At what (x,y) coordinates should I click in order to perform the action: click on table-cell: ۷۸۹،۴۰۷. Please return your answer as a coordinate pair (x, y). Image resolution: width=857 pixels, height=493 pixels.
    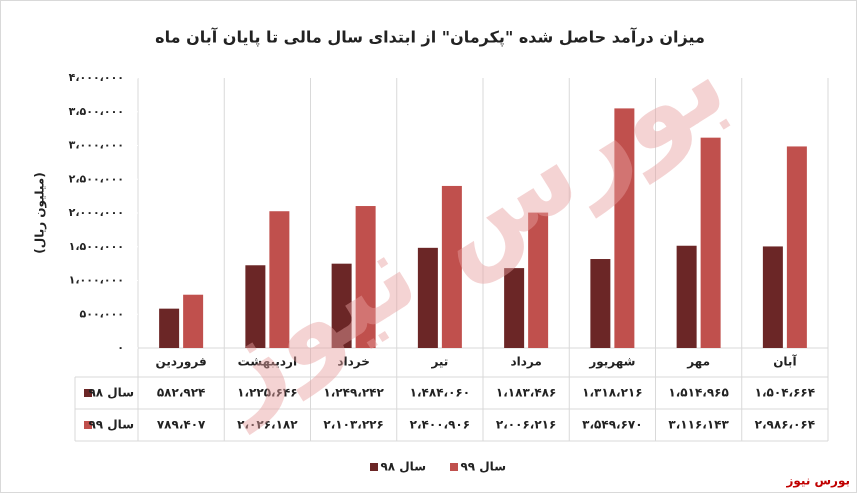
    Looking at the image, I should click on (181, 425).